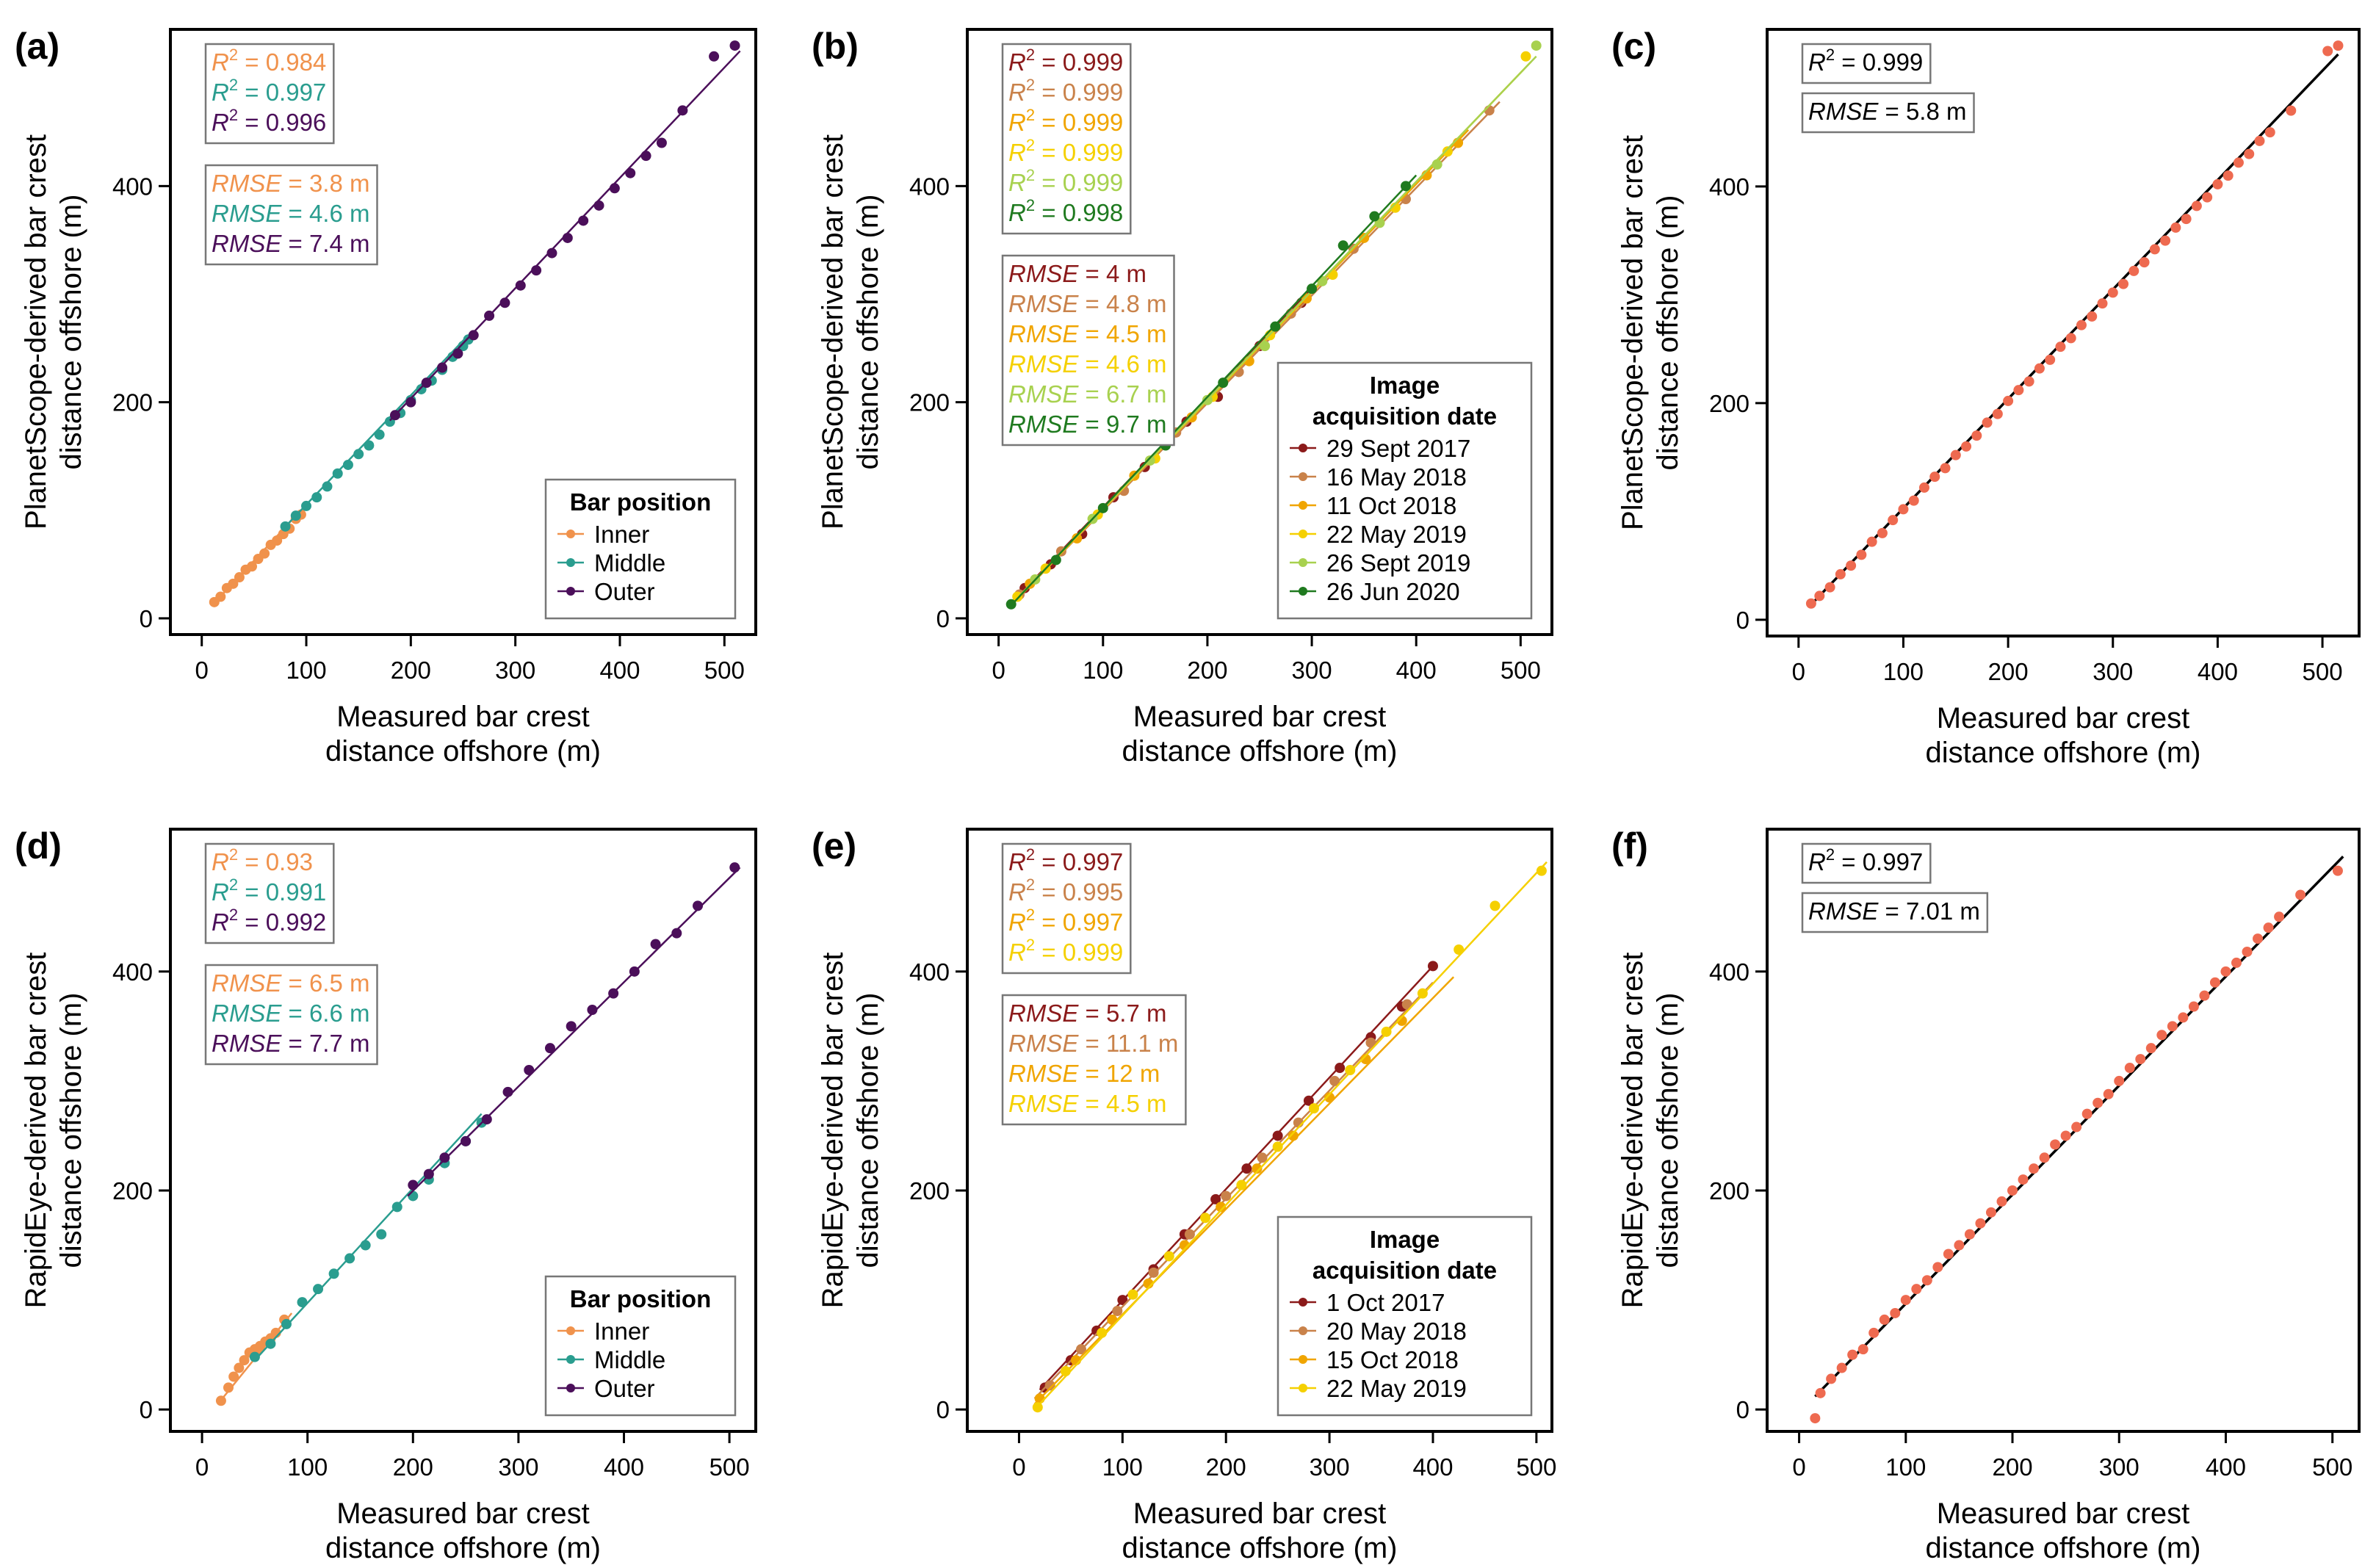 Image resolution: width=2376 pixels, height=1568 pixels. I want to click on rmse-stat: RMSE = 4.8 m, so click(1087, 303).